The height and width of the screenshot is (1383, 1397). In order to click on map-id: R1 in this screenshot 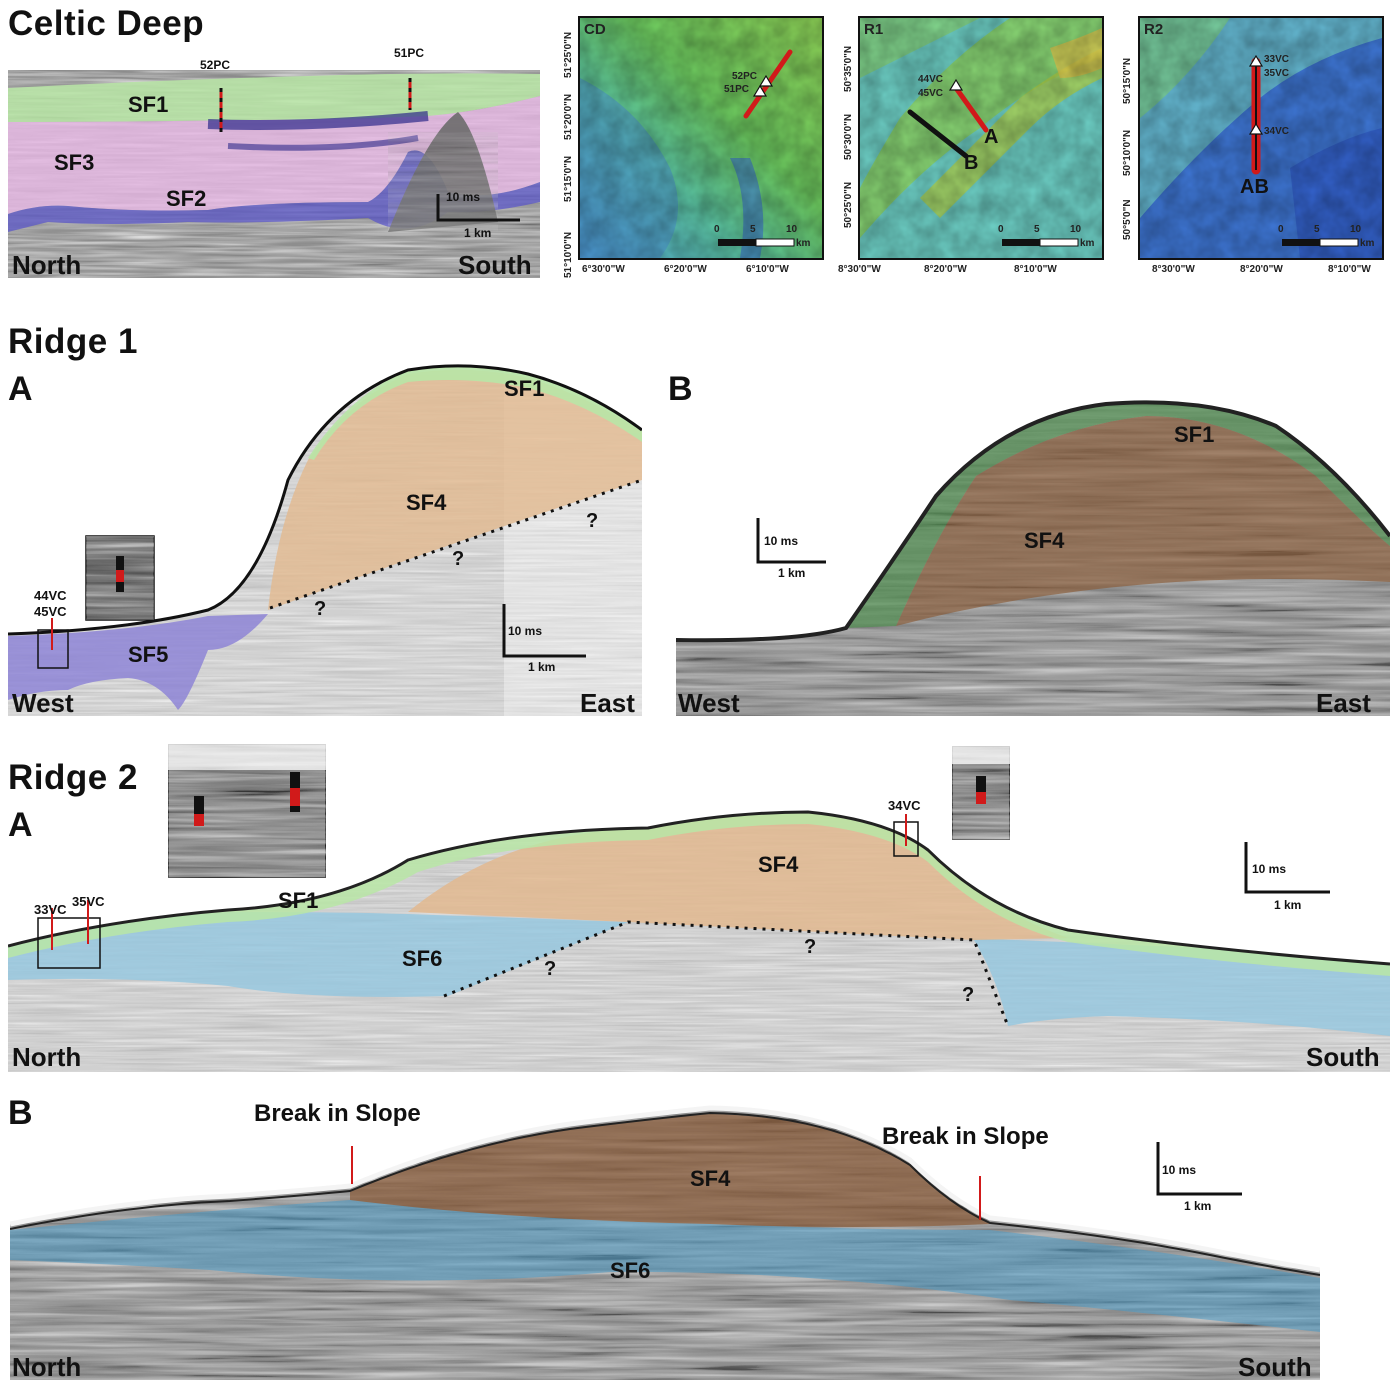, I will do `click(874, 29)`.